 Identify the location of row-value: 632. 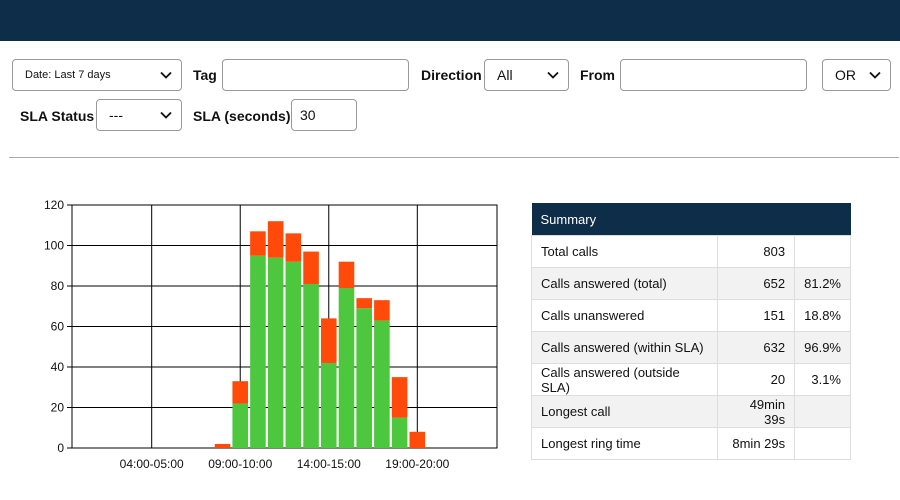
(756, 347).